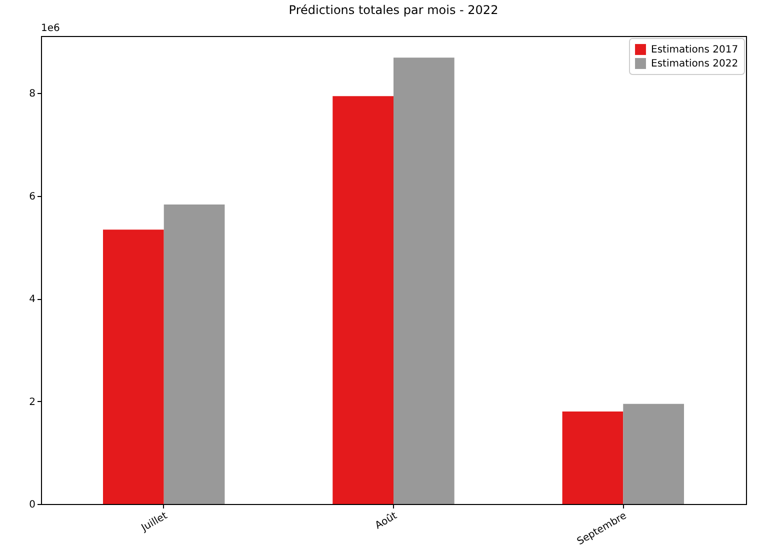 The height and width of the screenshot is (554, 766). Describe the element at coordinates (50, 28) in the screenshot. I see `text: 1e6` at that location.